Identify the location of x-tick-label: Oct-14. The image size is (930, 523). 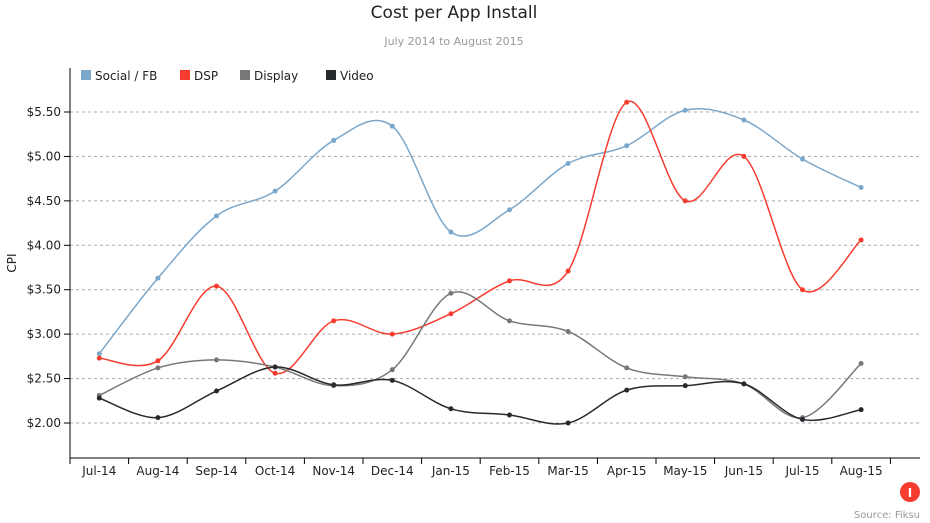
(275, 471).